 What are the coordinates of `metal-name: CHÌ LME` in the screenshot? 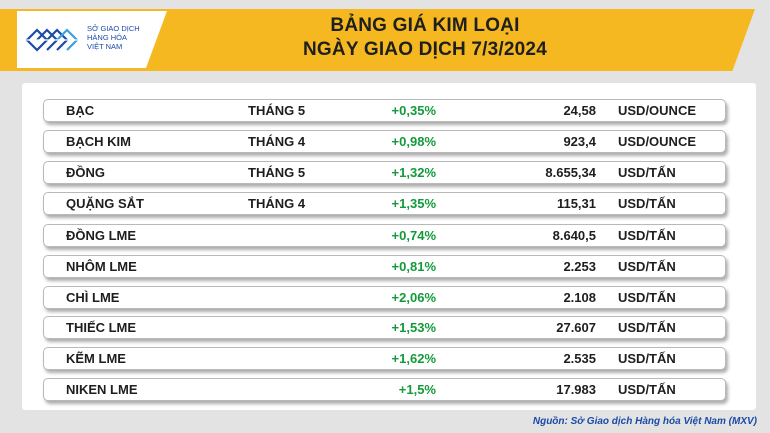 It's located at (93, 297).